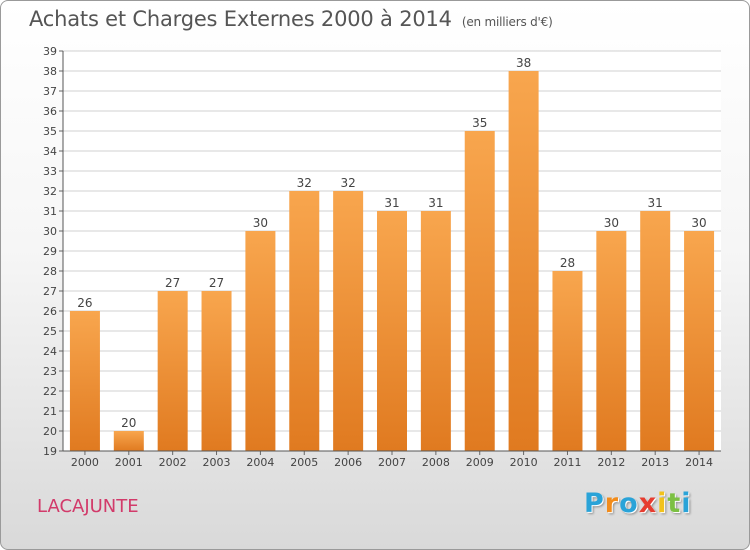 The height and width of the screenshot is (550, 750). I want to click on x-tick-label: 2006, so click(348, 462).